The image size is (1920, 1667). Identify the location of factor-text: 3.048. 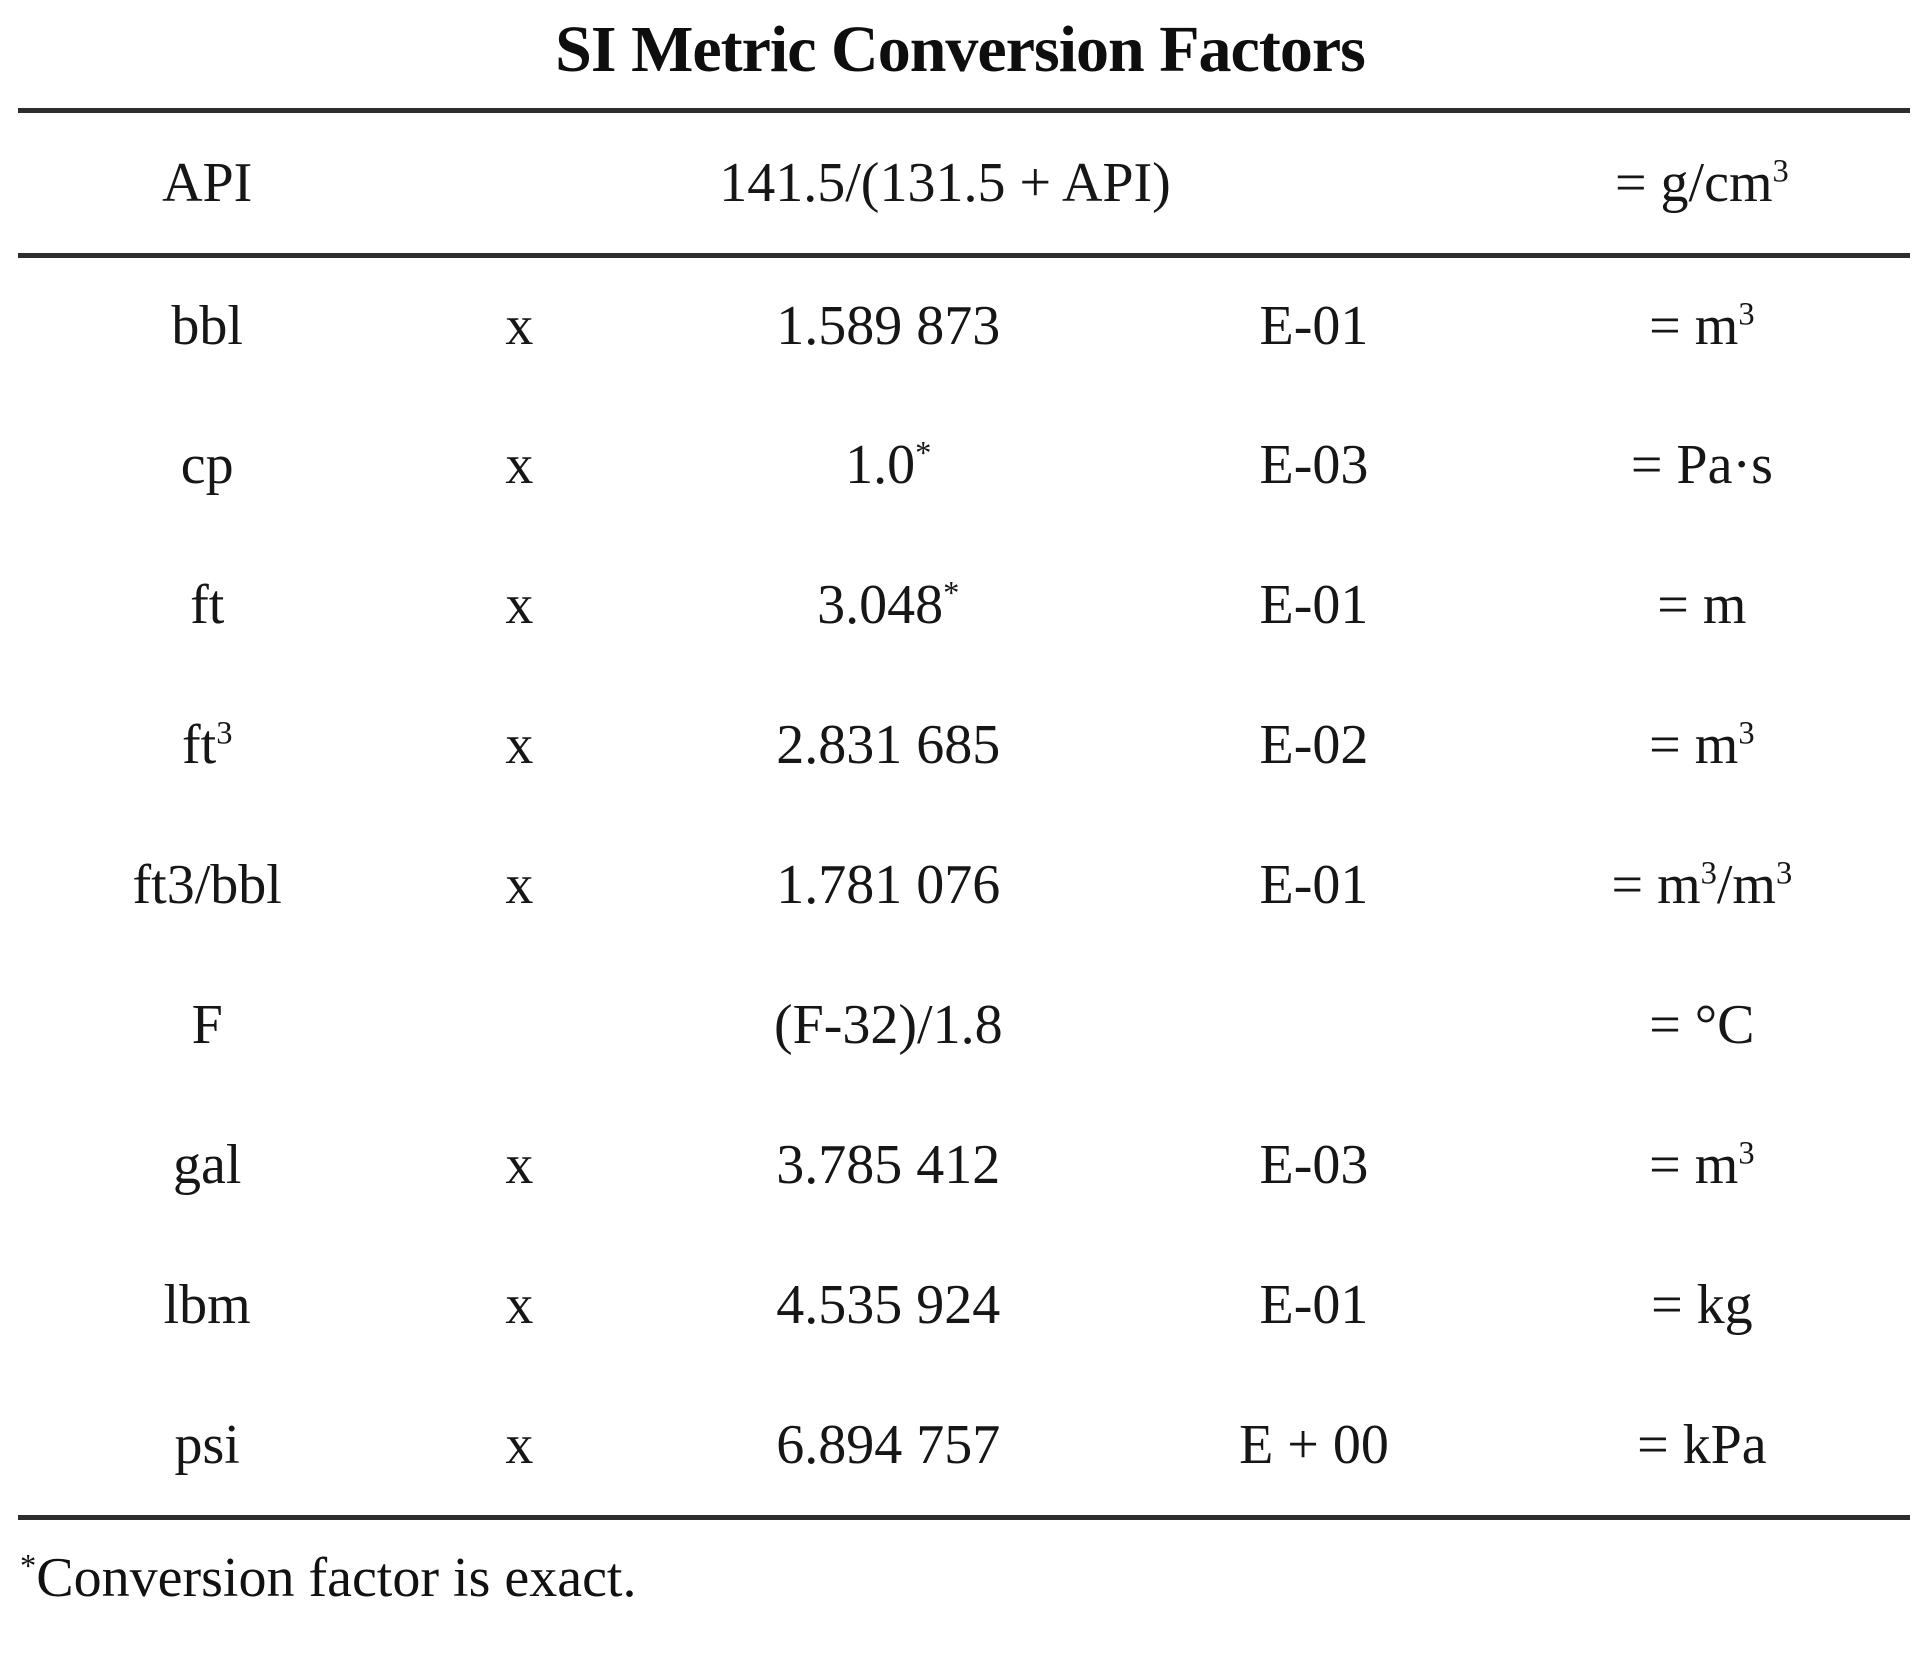
(880, 605).